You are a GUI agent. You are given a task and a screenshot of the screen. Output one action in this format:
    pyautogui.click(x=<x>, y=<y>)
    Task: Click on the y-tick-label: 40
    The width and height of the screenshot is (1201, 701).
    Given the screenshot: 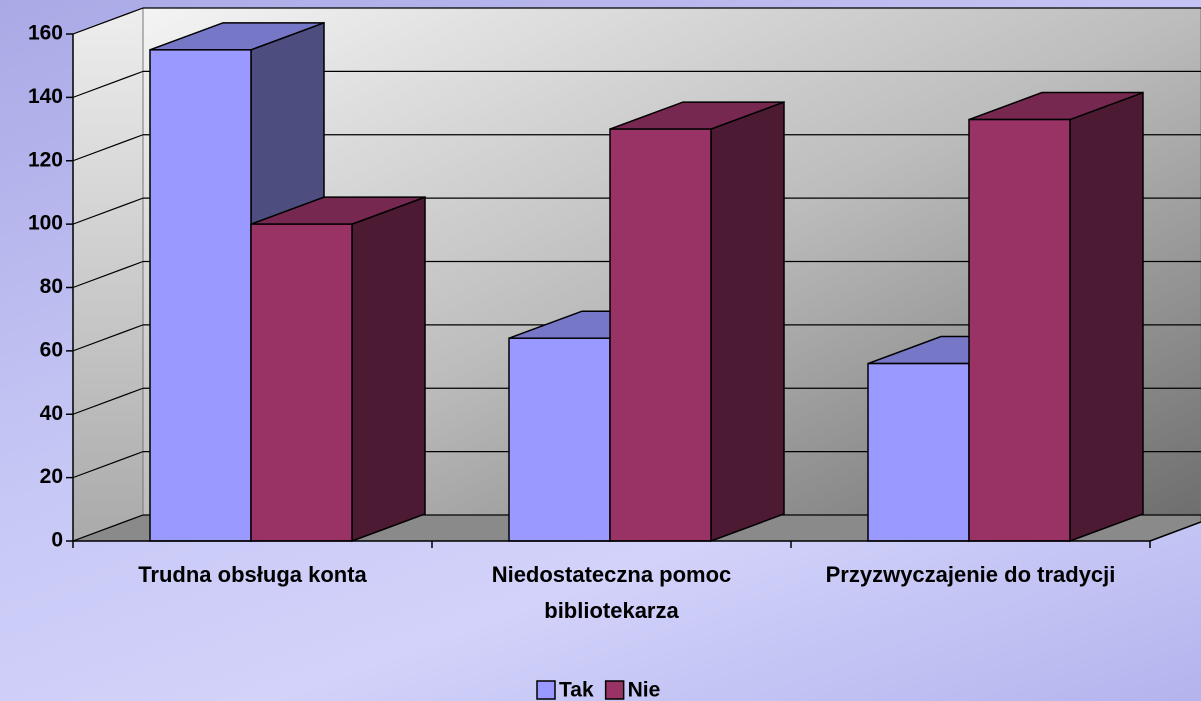 What is the action you would take?
    pyautogui.click(x=51, y=413)
    